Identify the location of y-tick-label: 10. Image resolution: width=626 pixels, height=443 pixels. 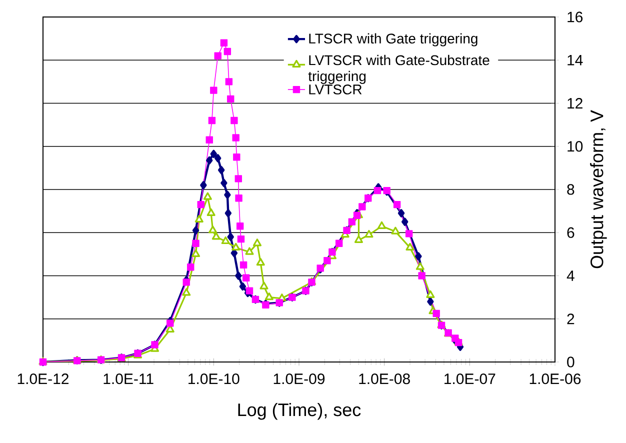
(575, 146).